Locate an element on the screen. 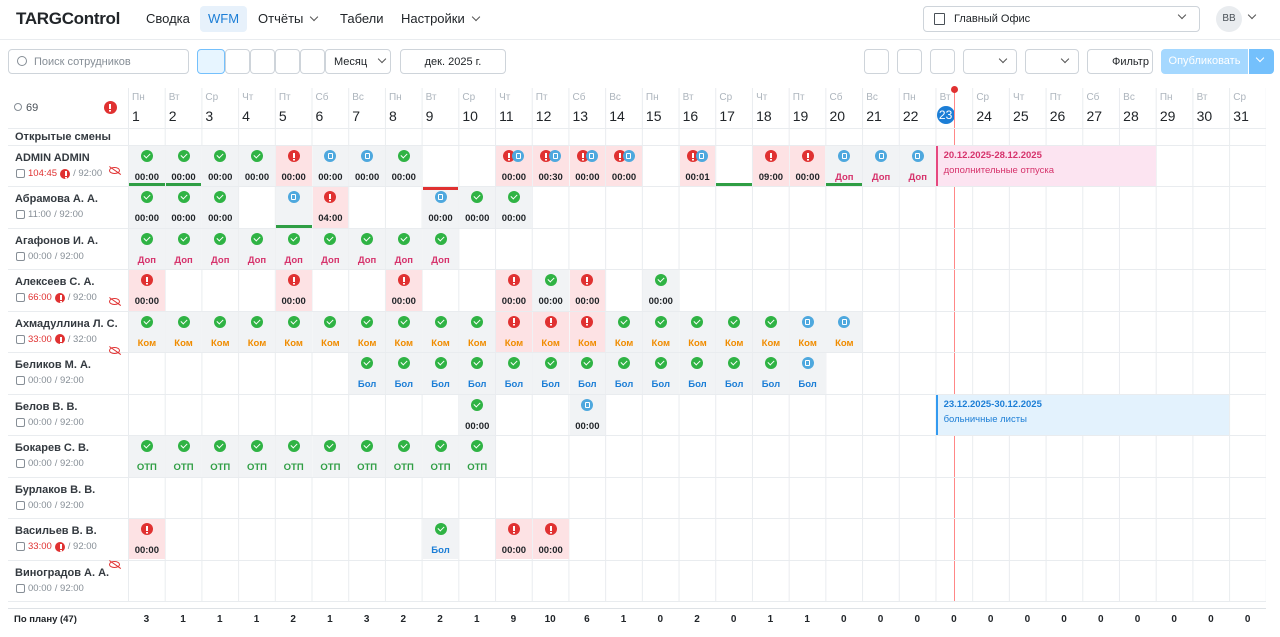  employee-name: Беликов М. А. is located at coordinates (53, 365).